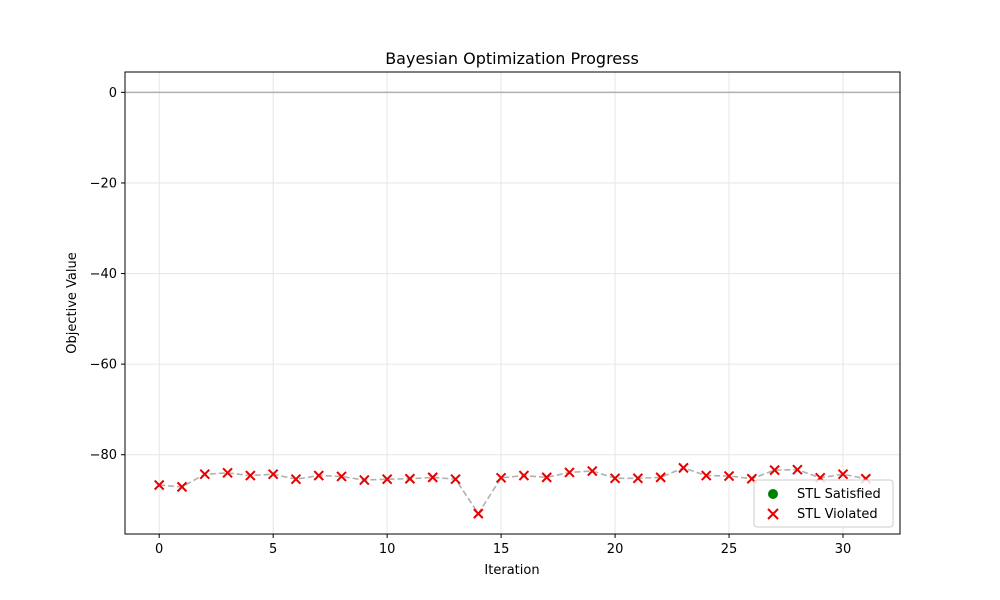 The height and width of the screenshot is (600, 1000). I want to click on x-axis-ticks: 0 5 10 15 20 25 30, so click(503, 545).